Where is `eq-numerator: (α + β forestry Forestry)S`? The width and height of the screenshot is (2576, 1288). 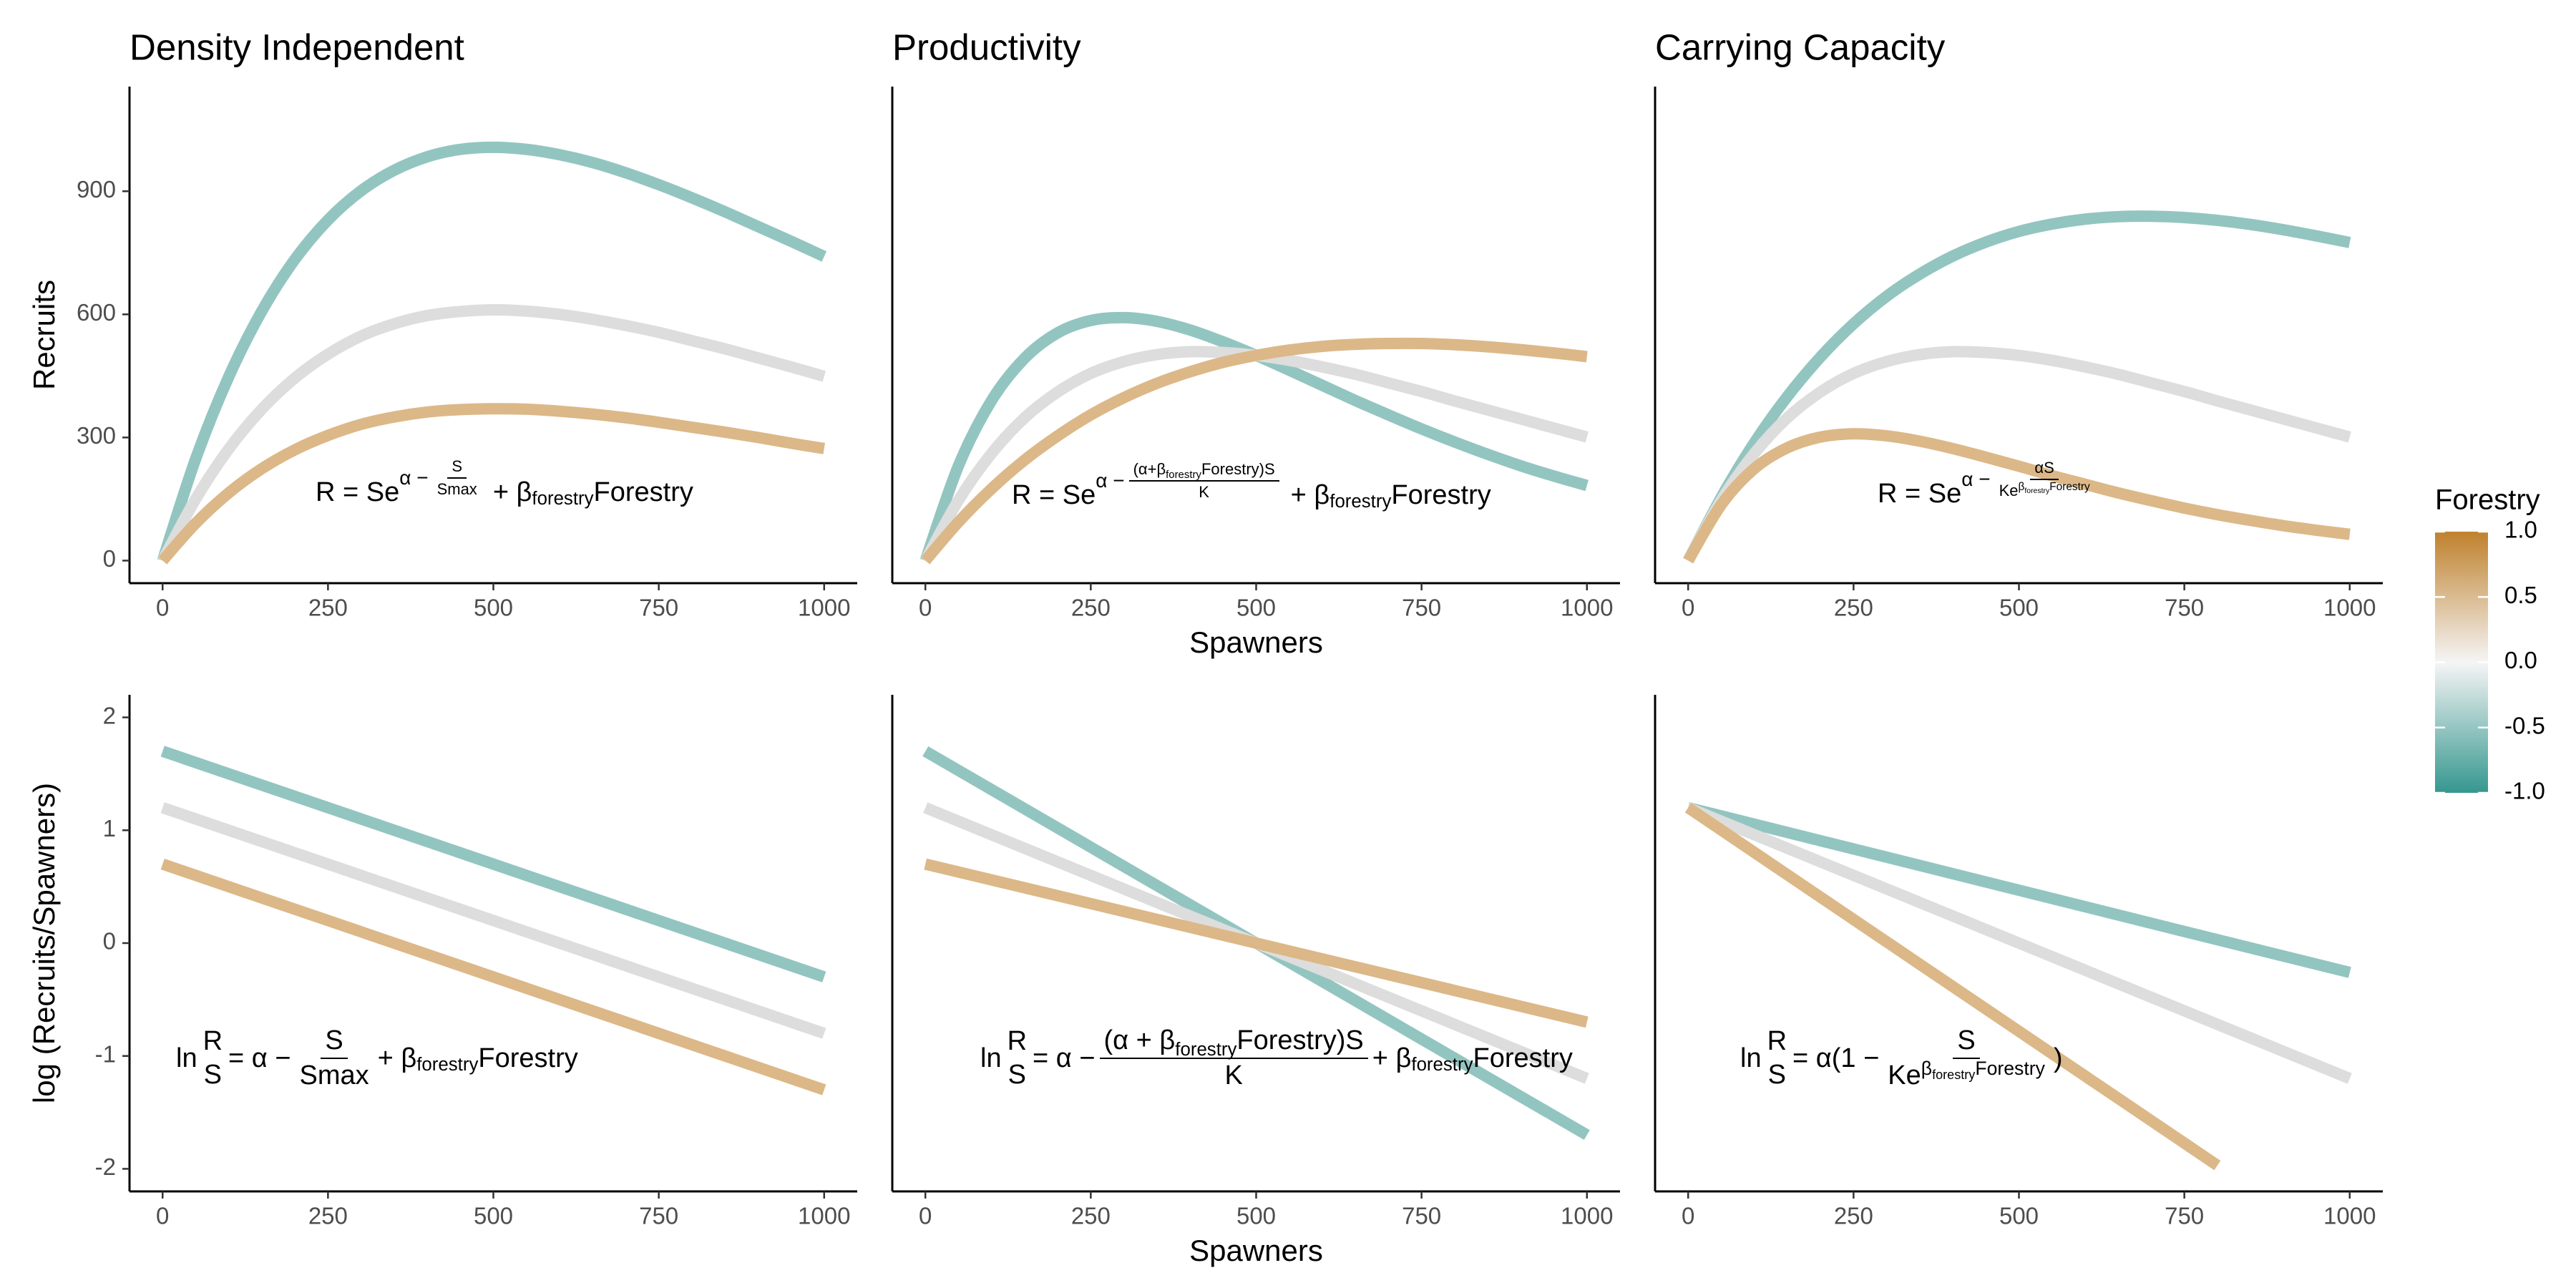 eq-numerator: (α + β forestry Forestry)S is located at coordinates (1233, 1042).